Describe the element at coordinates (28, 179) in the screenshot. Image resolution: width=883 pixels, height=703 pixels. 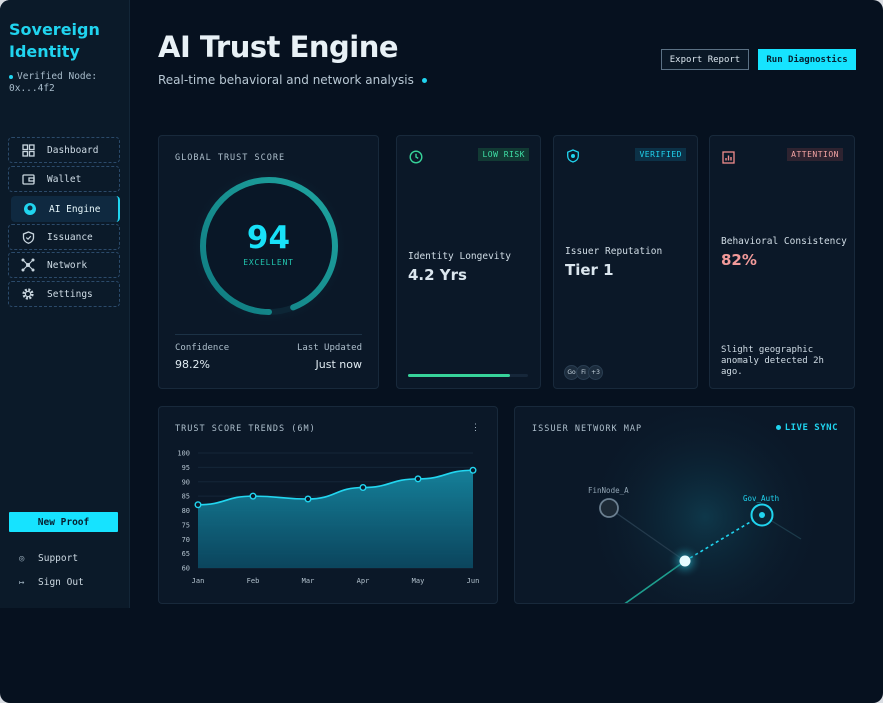
I see `wallet-icon` at that location.